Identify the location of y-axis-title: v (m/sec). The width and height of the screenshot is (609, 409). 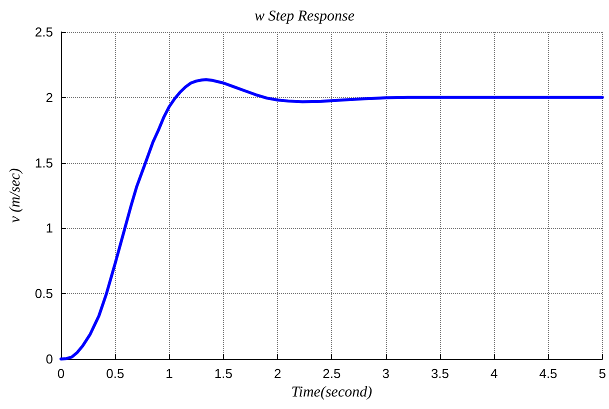
(16, 195).